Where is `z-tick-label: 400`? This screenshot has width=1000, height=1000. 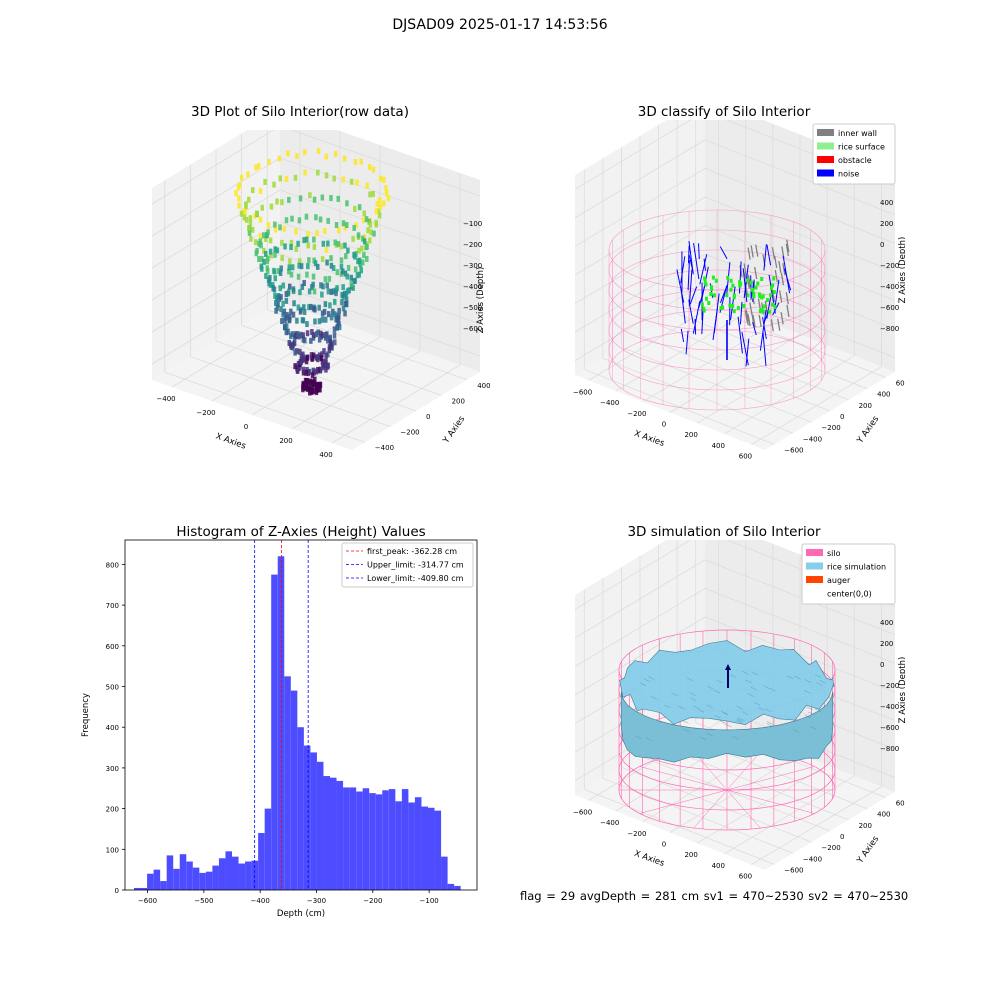
z-tick-label: 400 is located at coordinates (886, 203).